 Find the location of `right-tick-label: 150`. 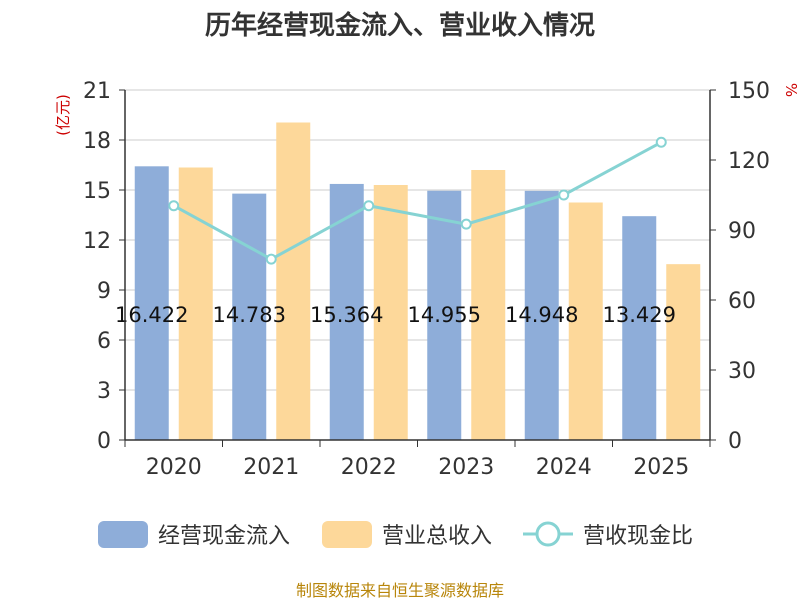

right-tick-label: 150 is located at coordinates (749, 91).